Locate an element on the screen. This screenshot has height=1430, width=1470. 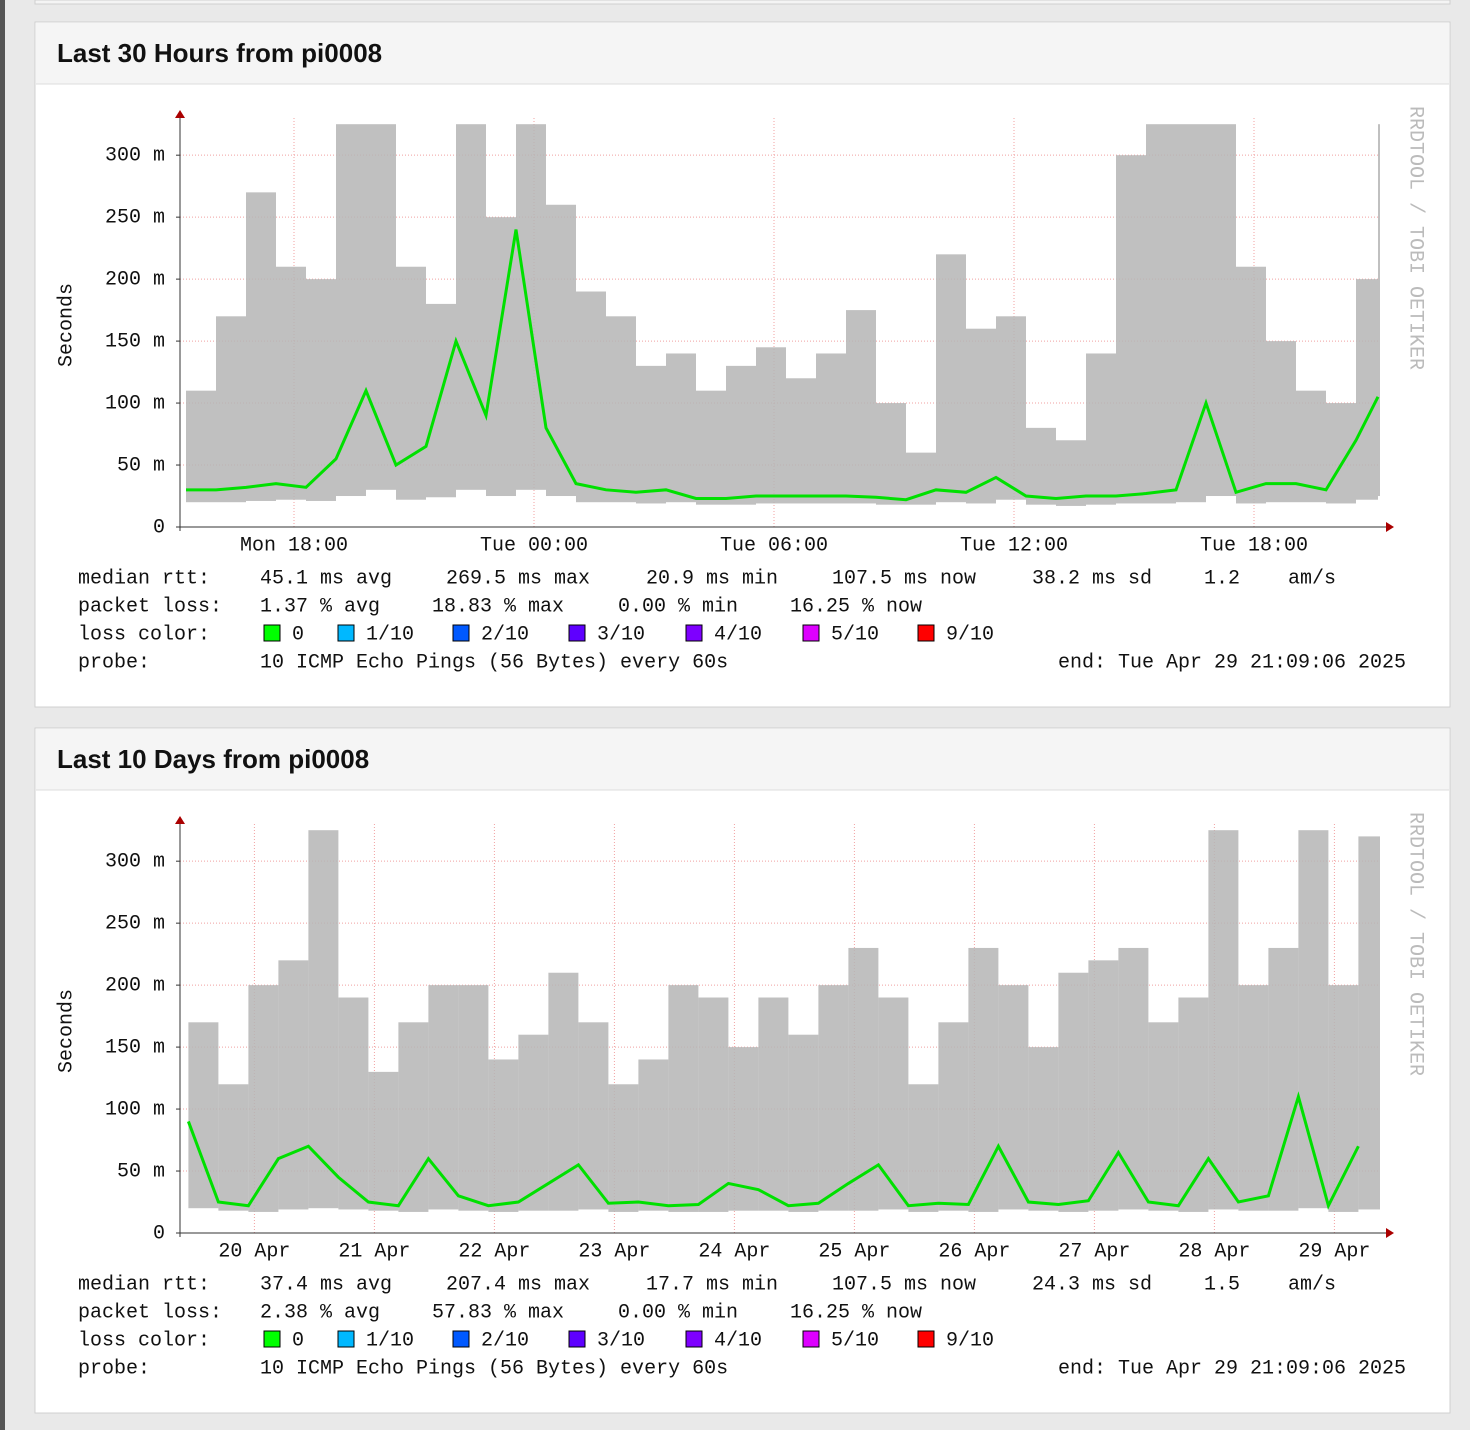
stat: 207.4 ms max is located at coordinates (518, 1284).